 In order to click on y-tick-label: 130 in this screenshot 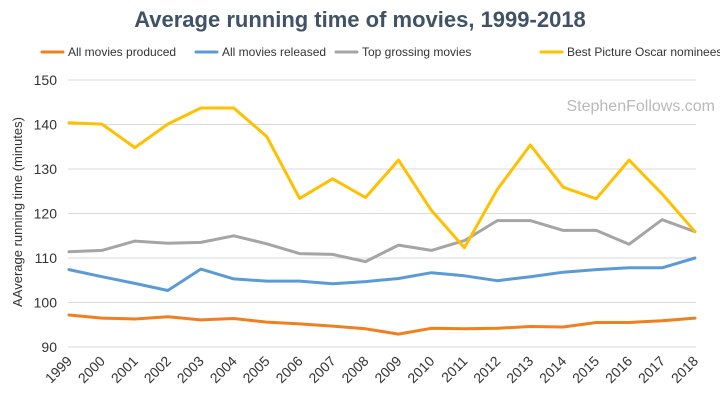, I will do `click(46, 169)`.